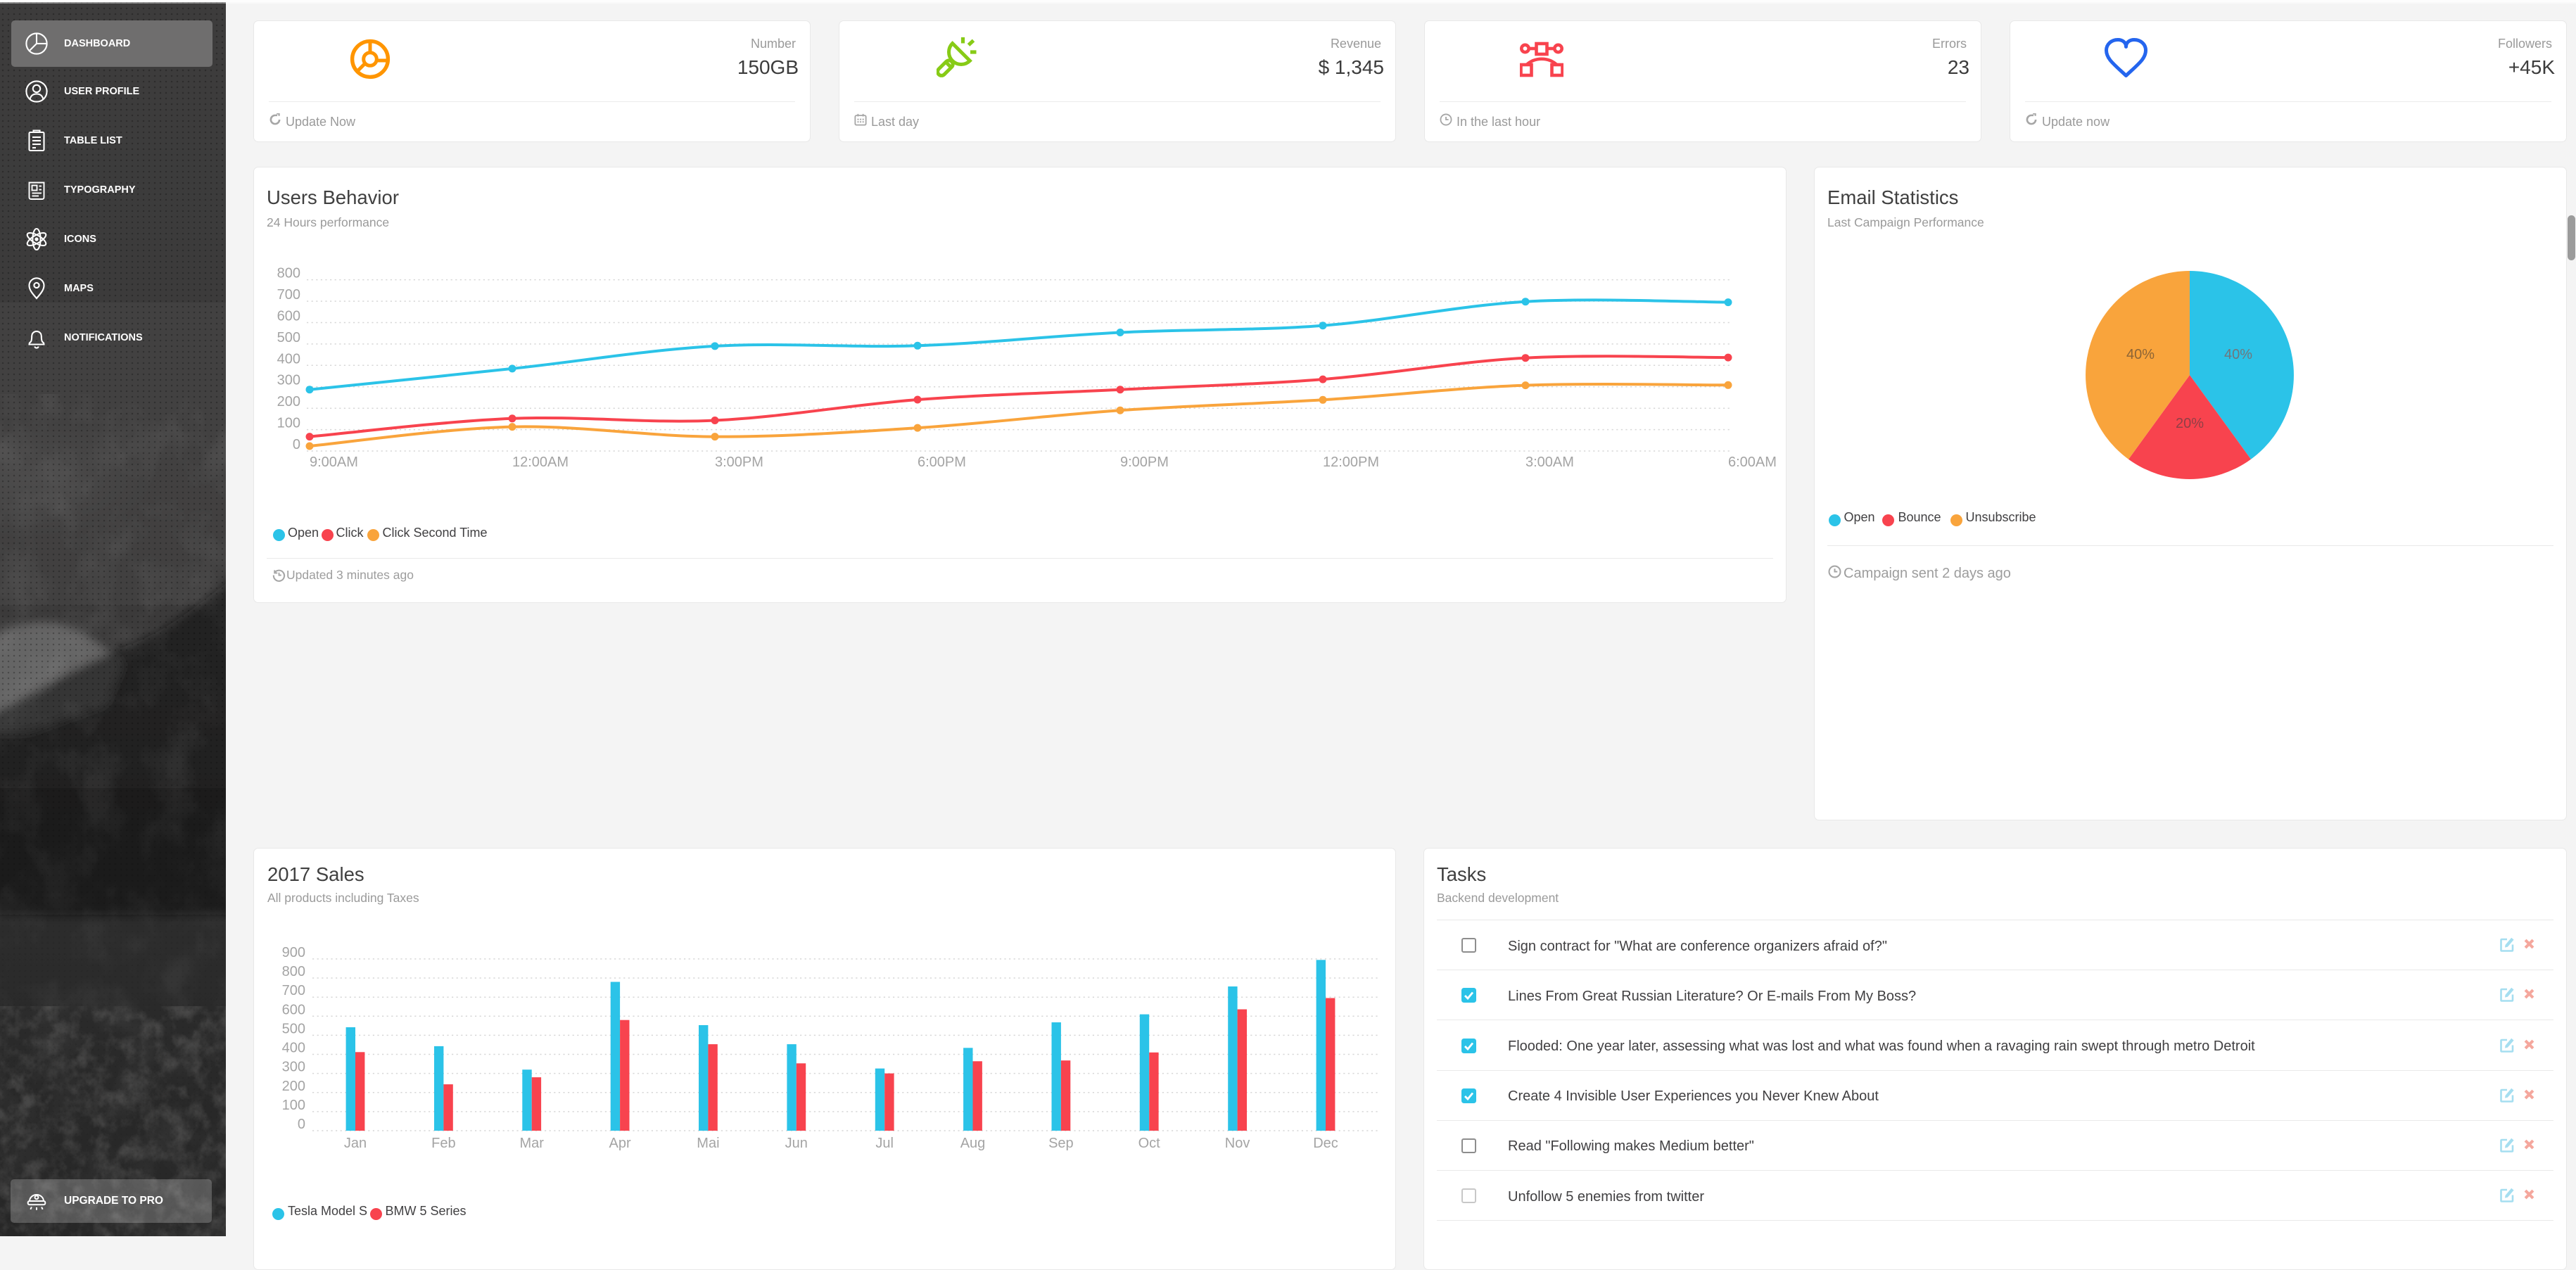 The image size is (2576, 1270). I want to click on svg-text: 9:00PM, so click(1144, 462).